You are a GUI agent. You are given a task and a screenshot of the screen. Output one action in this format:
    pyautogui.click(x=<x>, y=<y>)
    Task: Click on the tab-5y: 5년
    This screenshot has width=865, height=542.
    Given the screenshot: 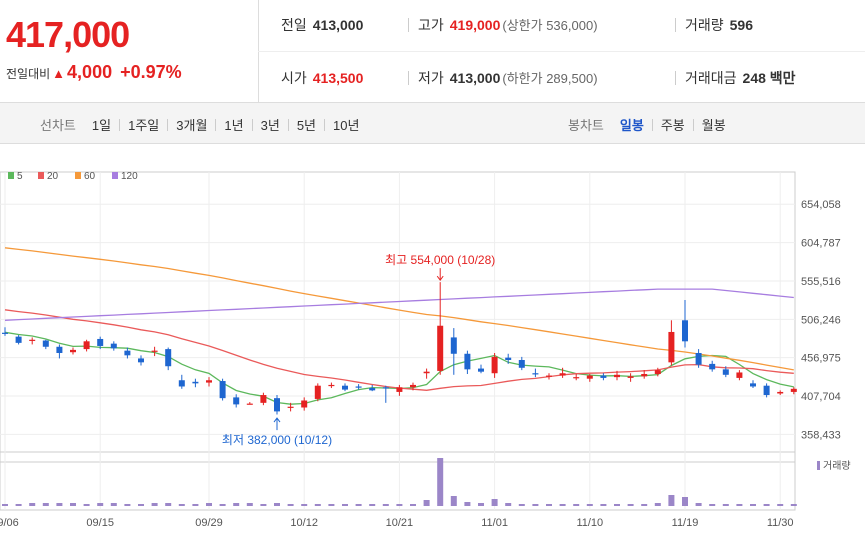 What is the action you would take?
    pyautogui.click(x=306, y=125)
    